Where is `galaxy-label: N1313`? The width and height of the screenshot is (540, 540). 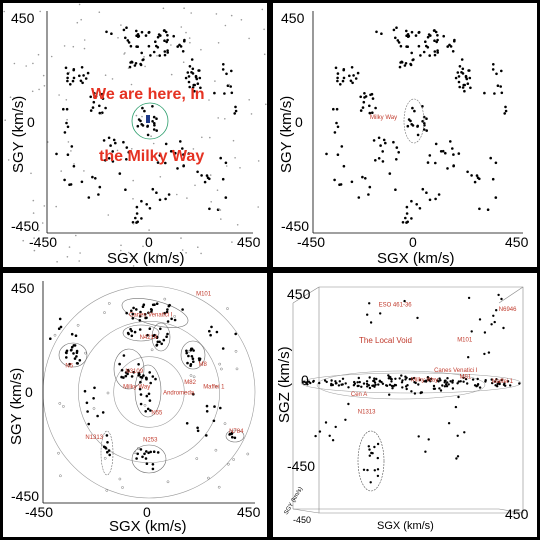
galaxy-label: N1313 is located at coordinates (94, 438).